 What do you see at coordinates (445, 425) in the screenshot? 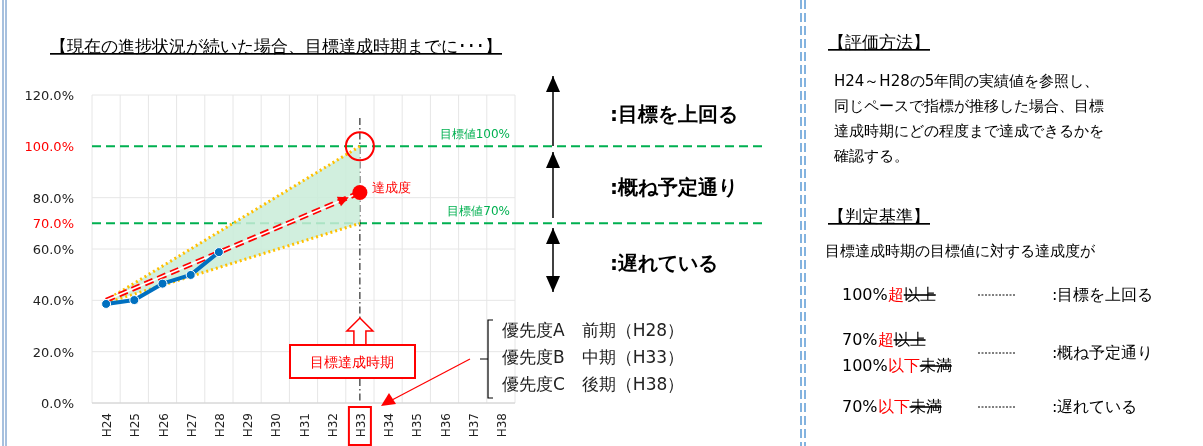
I see `x-tick-label: H36` at bounding box center [445, 425].